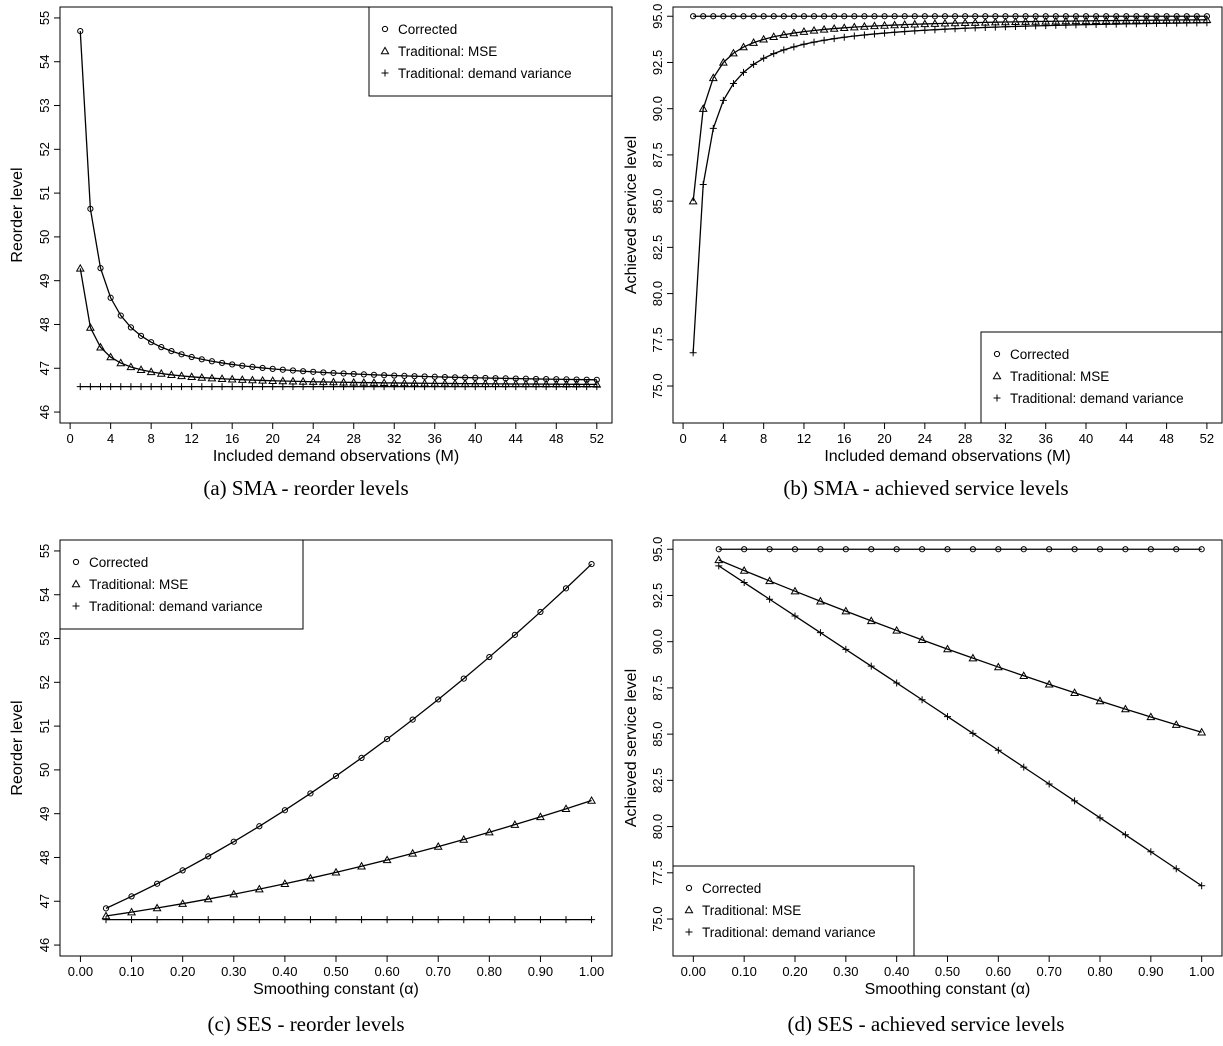 The width and height of the screenshot is (1223, 1046). What do you see at coordinates (926, 1024) in the screenshot?
I see `panel-caption: (d) SES - achieved service levels` at bounding box center [926, 1024].